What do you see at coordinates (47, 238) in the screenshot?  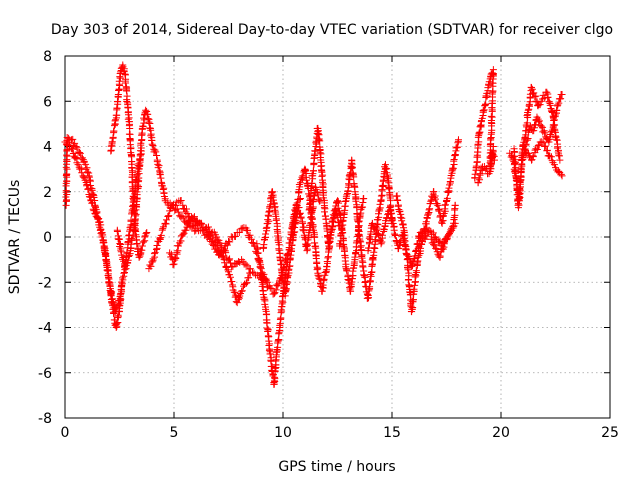 I see `y-tick-label: 0` at bounding box center [47, 238].